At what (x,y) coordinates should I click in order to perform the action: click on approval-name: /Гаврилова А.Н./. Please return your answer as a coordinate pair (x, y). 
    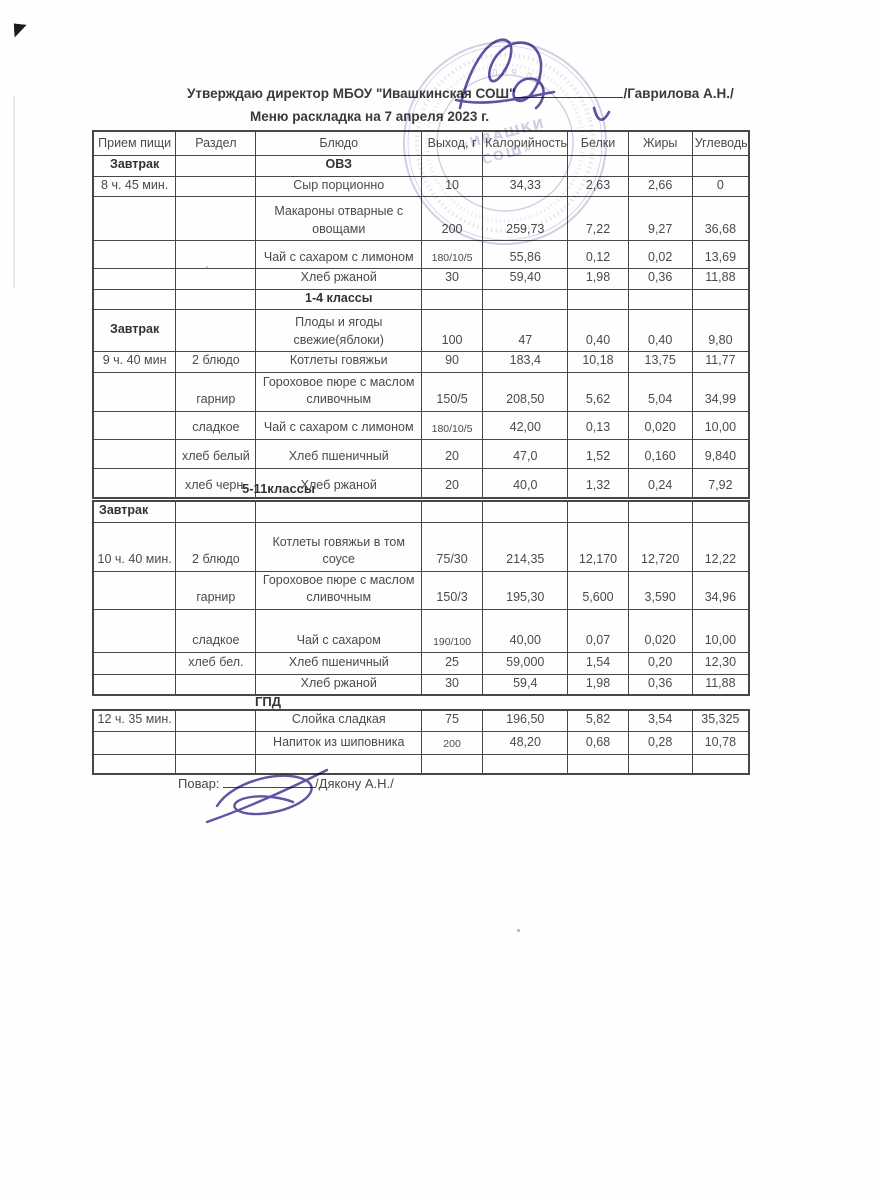
    Looking at the image, I should click on (678, 93).